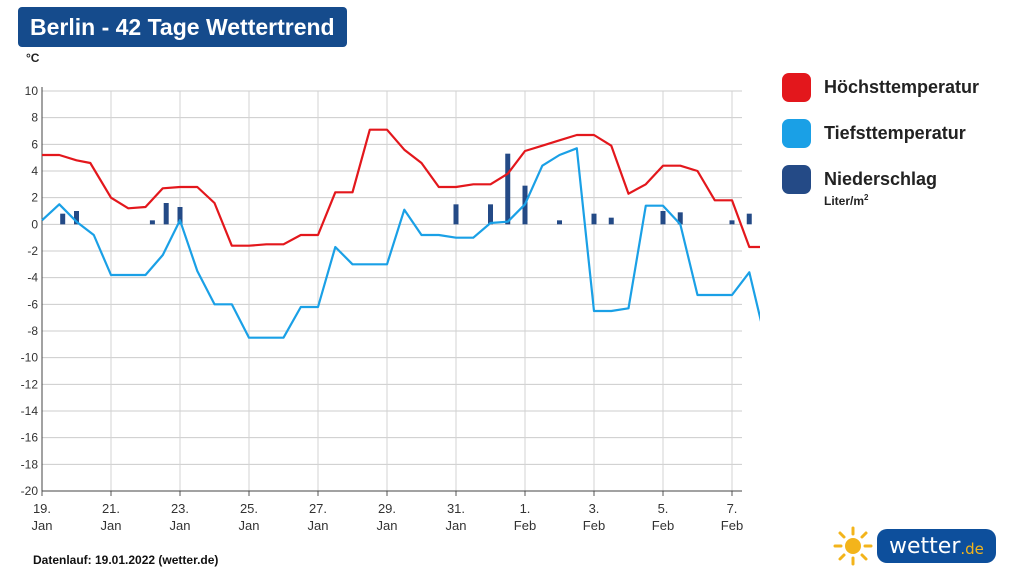 The height and width of the screenshot is (576, 1024). Describe the element at coordinates (249, 508) in the screenshot. I see `x-tick-label-day: 25.` at that location.